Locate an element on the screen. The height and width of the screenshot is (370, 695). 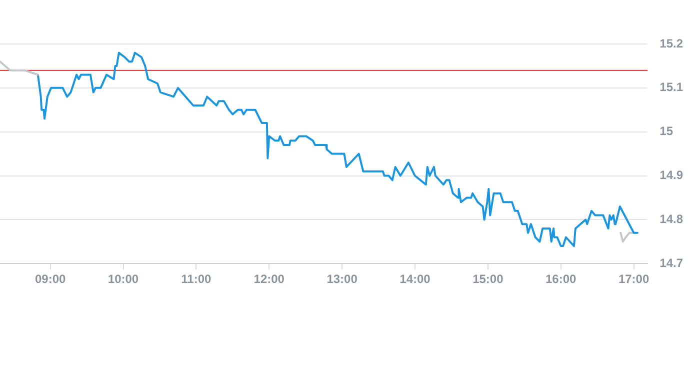
x-tick-label: 13:00 is located at coordinates (342, 279).